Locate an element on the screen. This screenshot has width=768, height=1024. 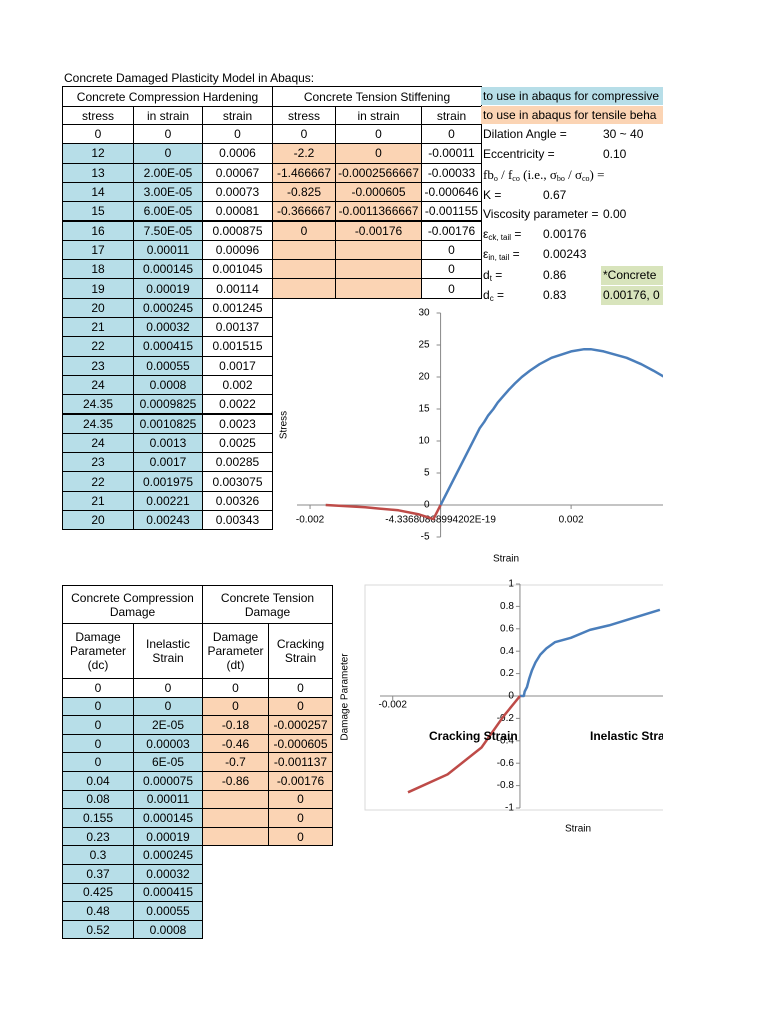
label-text: / σ is located at coordinates (573, 174).